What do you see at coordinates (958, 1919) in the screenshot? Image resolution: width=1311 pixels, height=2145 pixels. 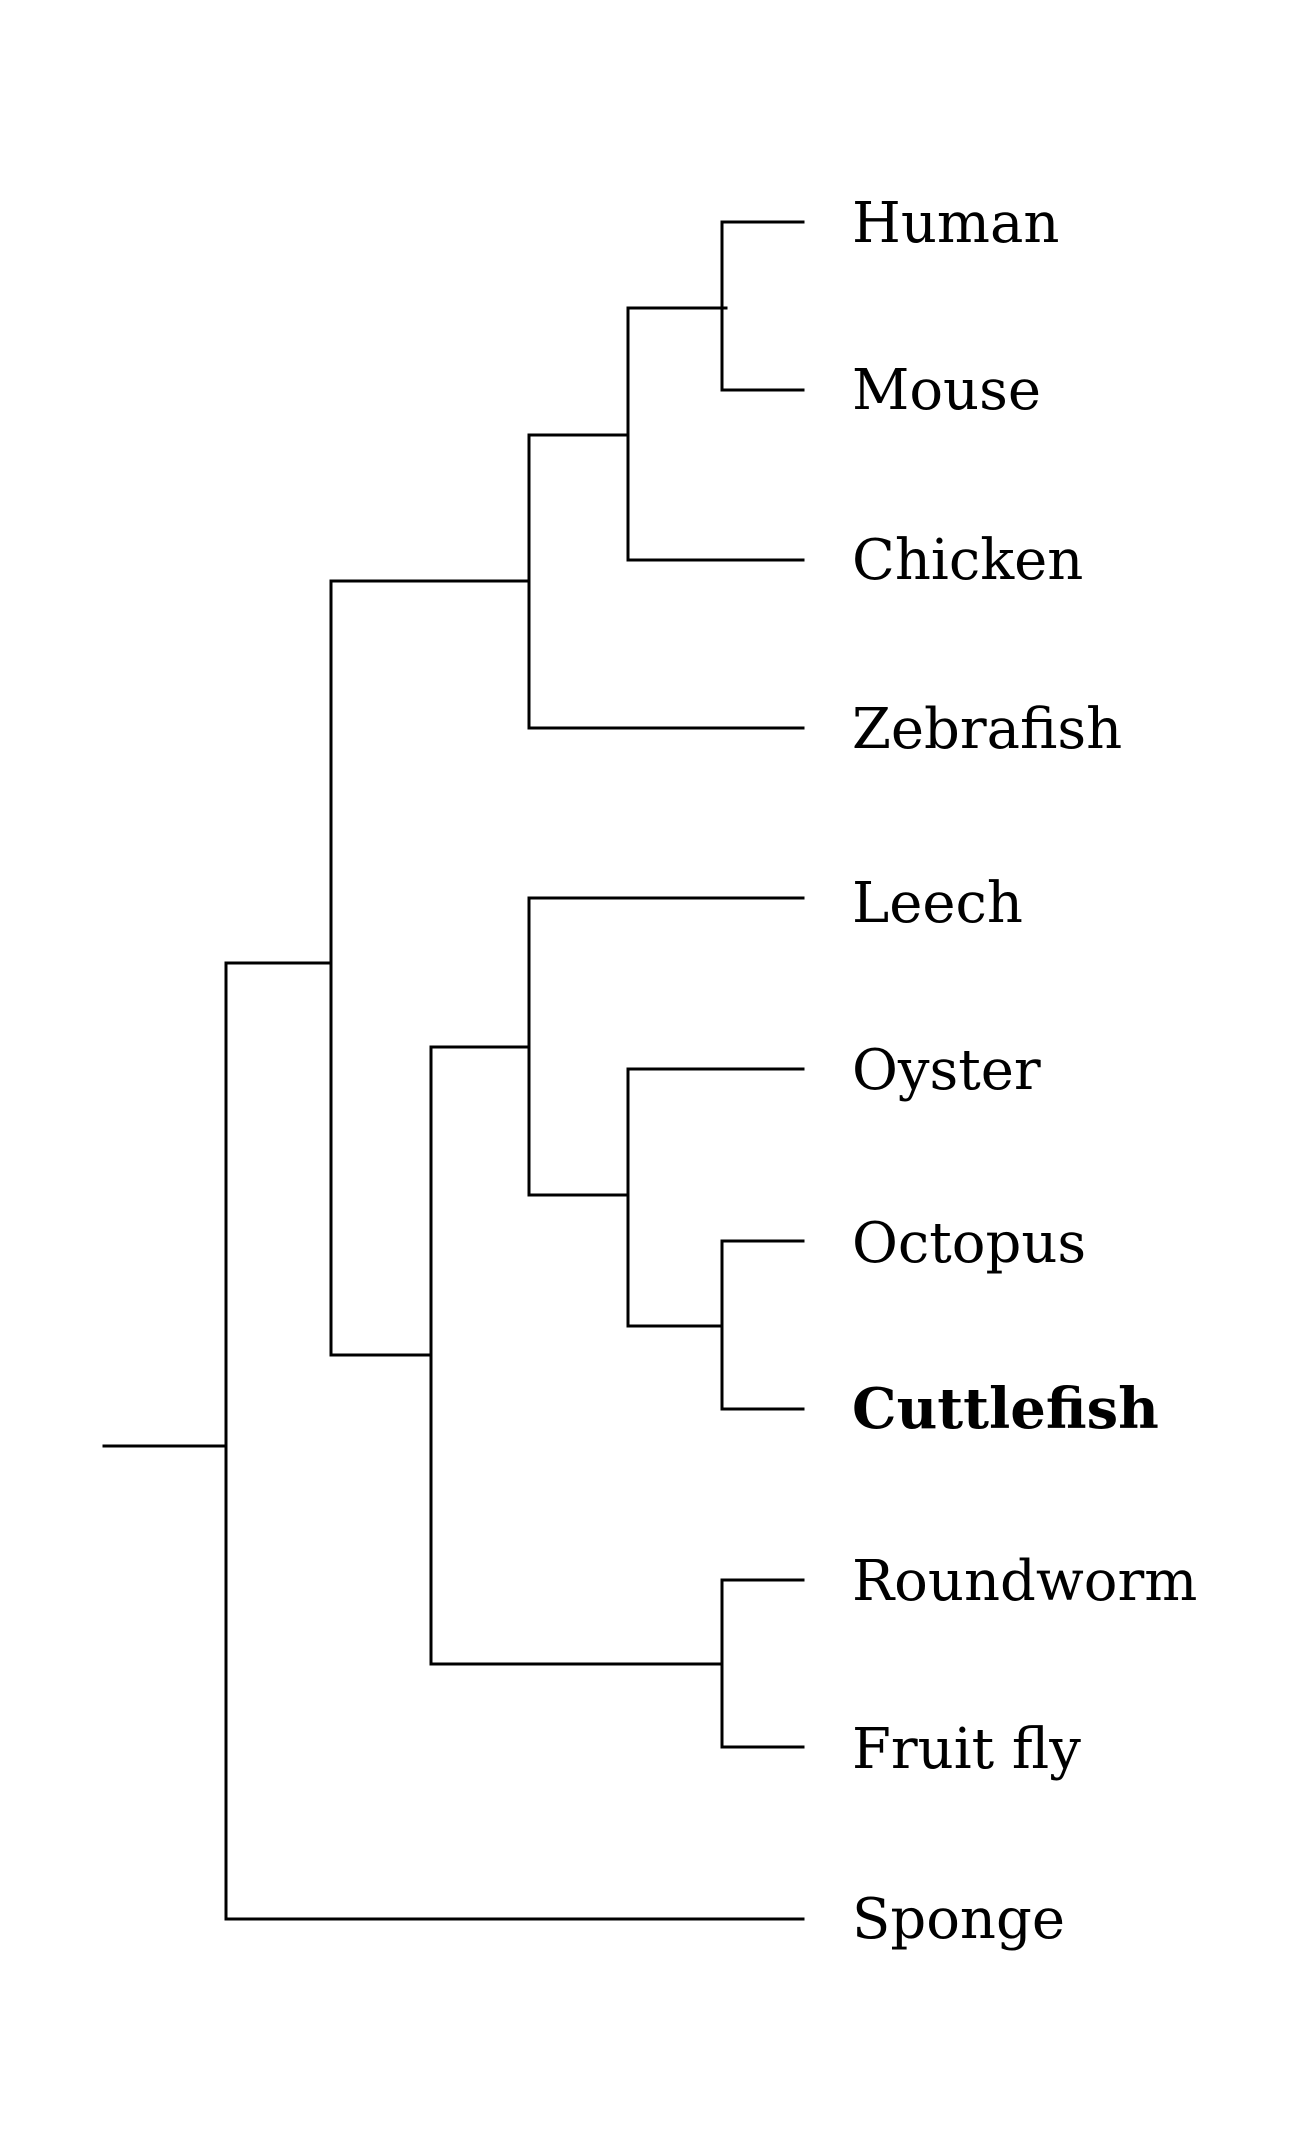 I see `taxon-label-sponge: Sponge` at bounding box center [958, 1919].